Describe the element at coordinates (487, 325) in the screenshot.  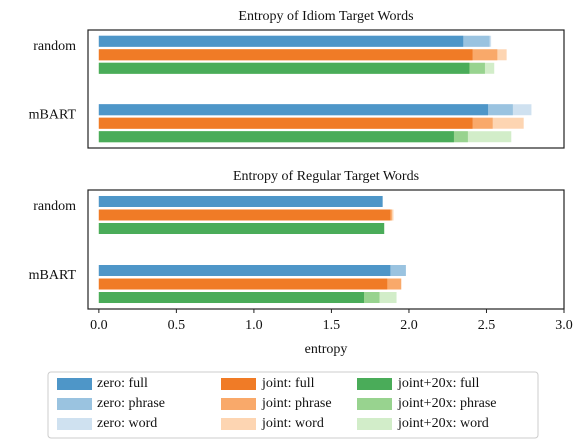
I see `x-tick-label: 2.5` at that location.